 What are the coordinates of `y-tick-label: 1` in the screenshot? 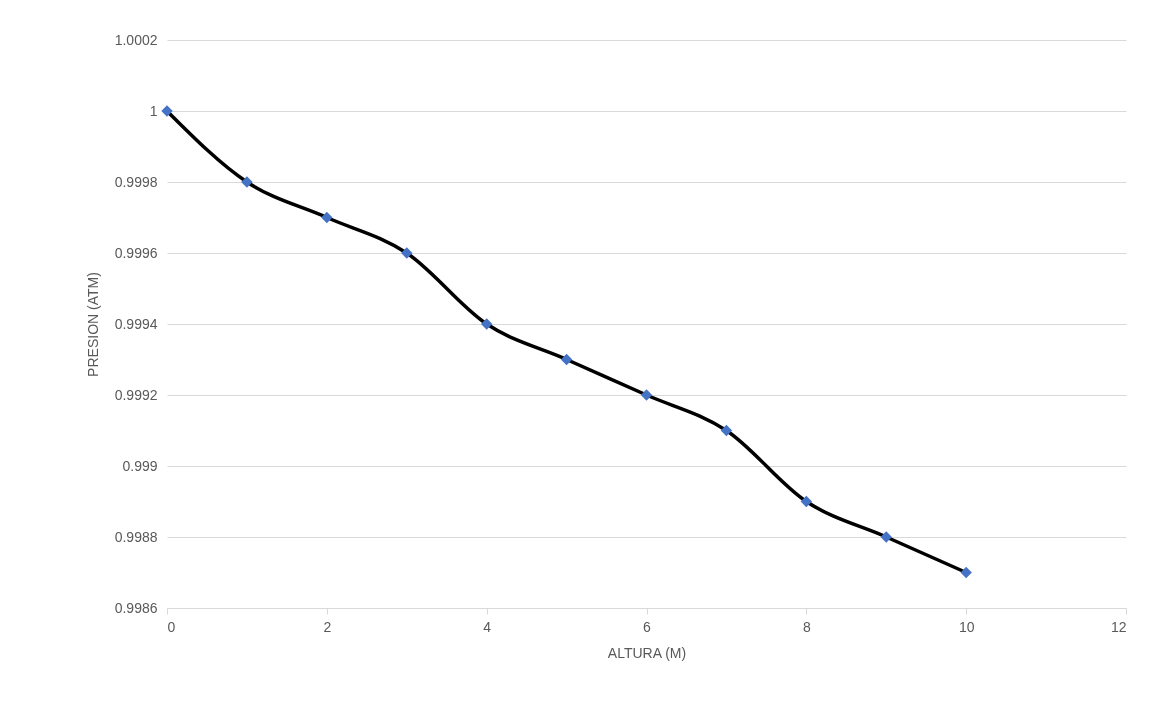 It's located at (153, 110).